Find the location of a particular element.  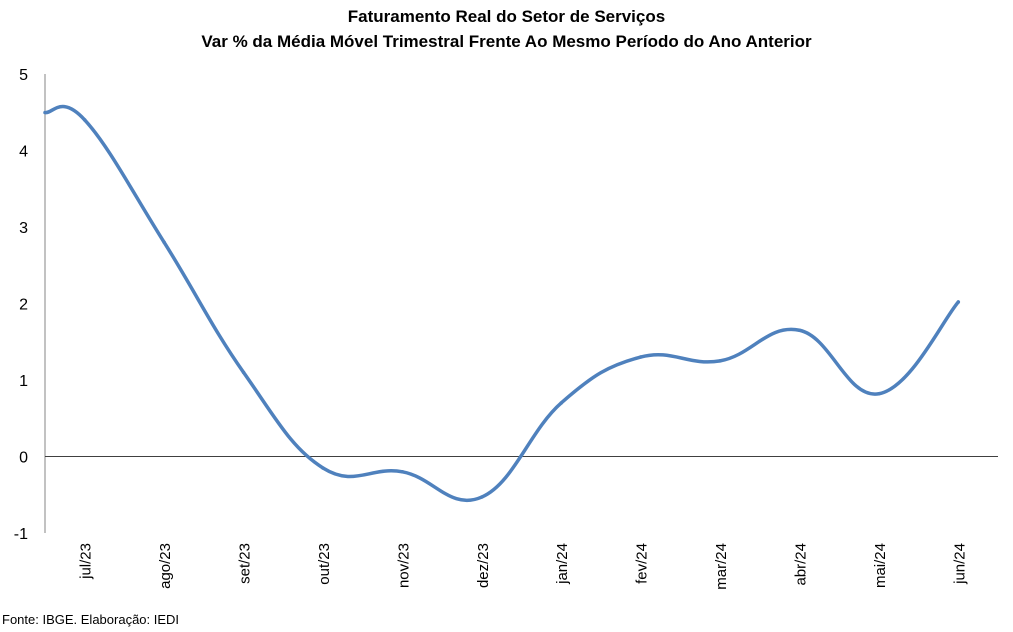

x-tick-label: set/23 is located at coordinates (245, 563).